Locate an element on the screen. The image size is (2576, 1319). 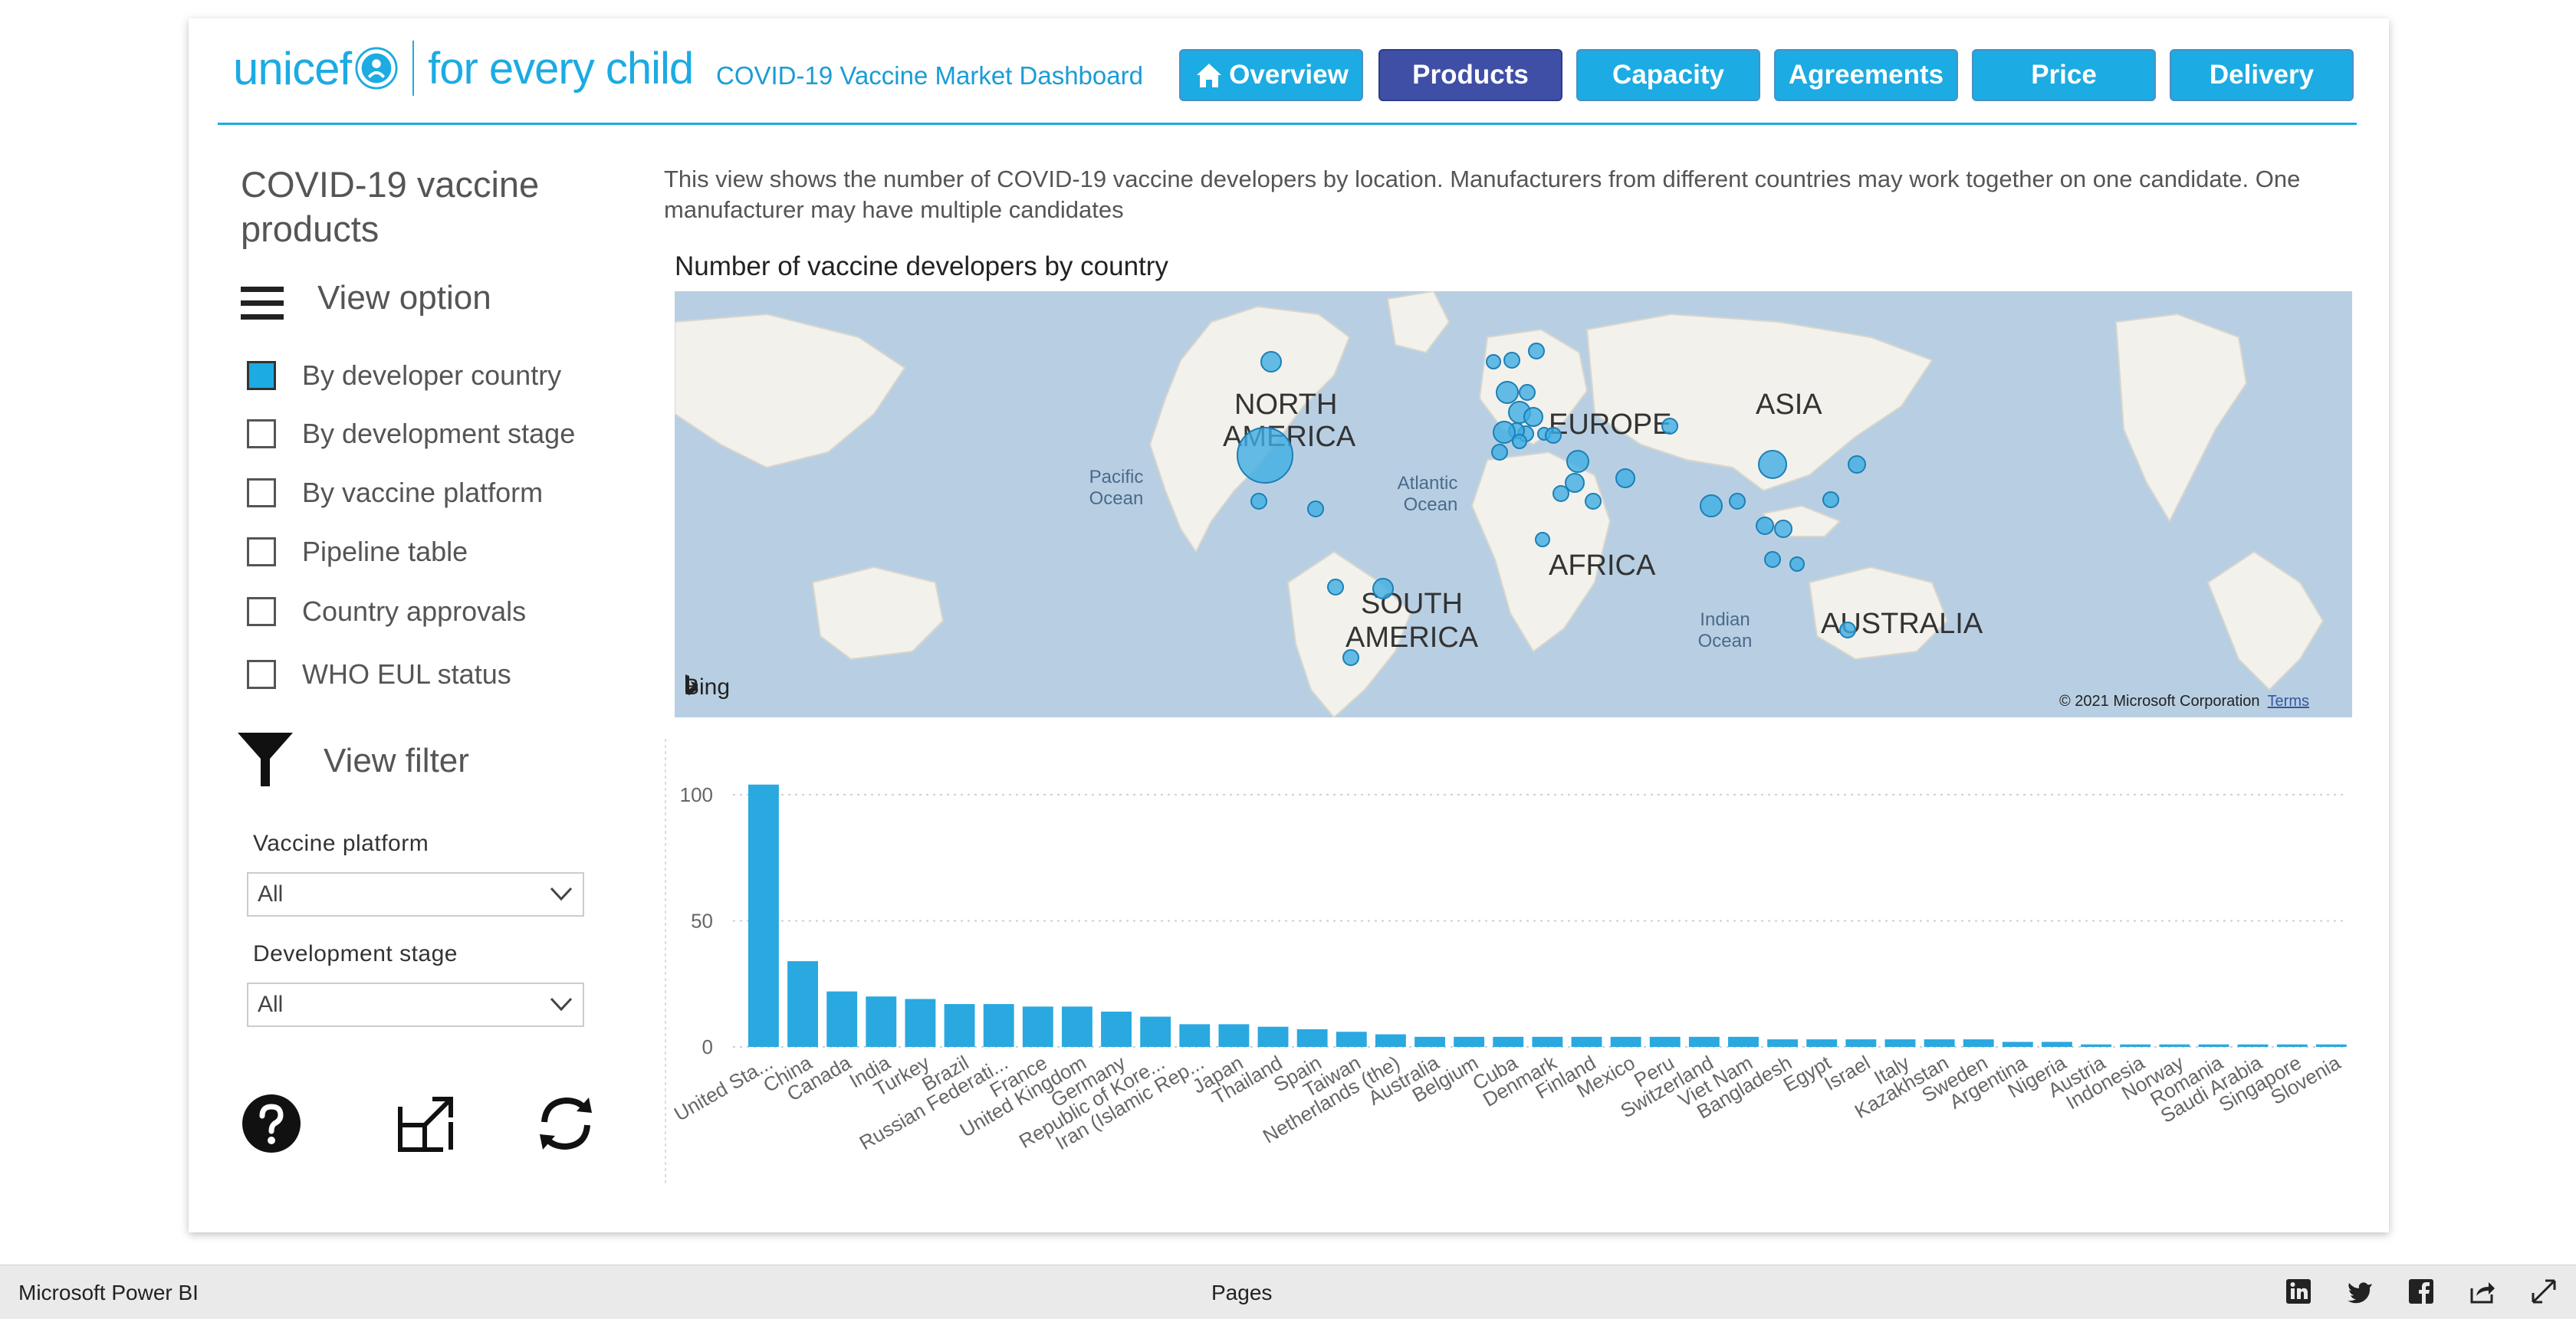
option-by-developer-country: By developer country is located at coordinates (404, 375).